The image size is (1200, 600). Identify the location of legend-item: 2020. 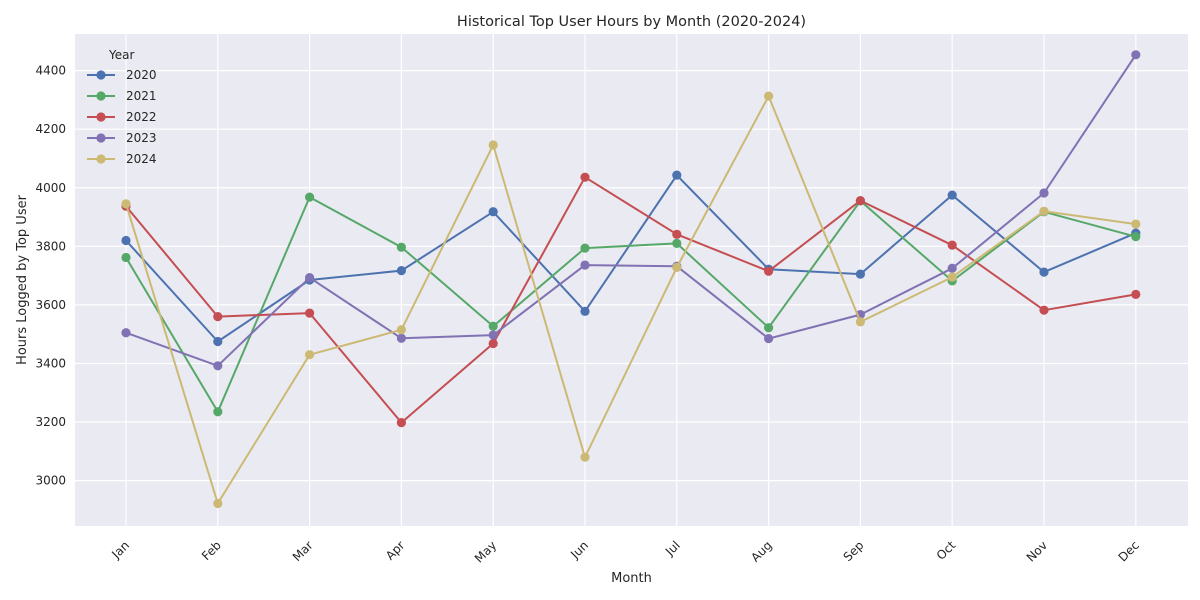
(122, 75).